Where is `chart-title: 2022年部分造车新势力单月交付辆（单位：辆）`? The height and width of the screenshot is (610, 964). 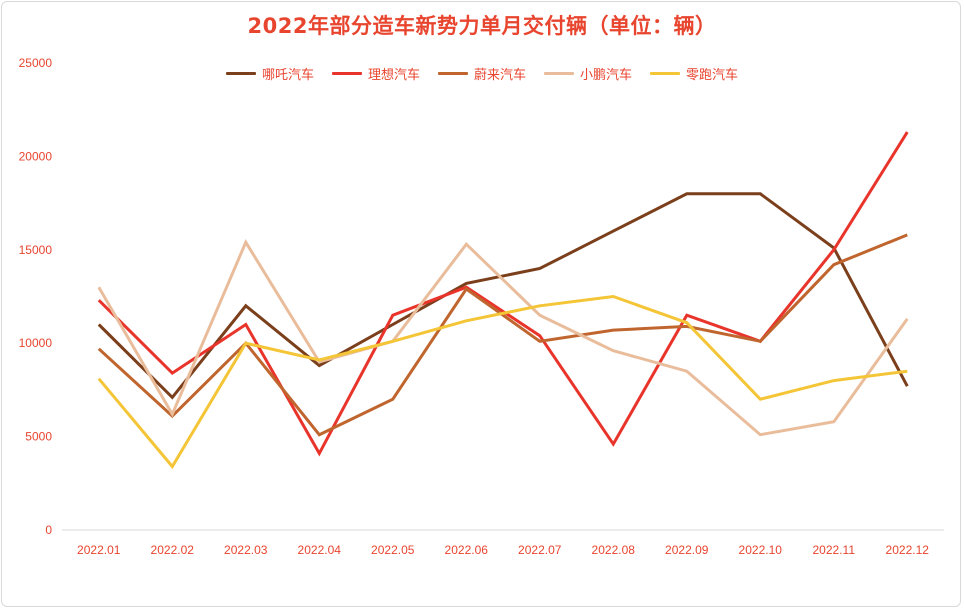 chart-title: 2022年部分造车新势力单月交付辆（单位：辆） is located at coordinates (482, 26).